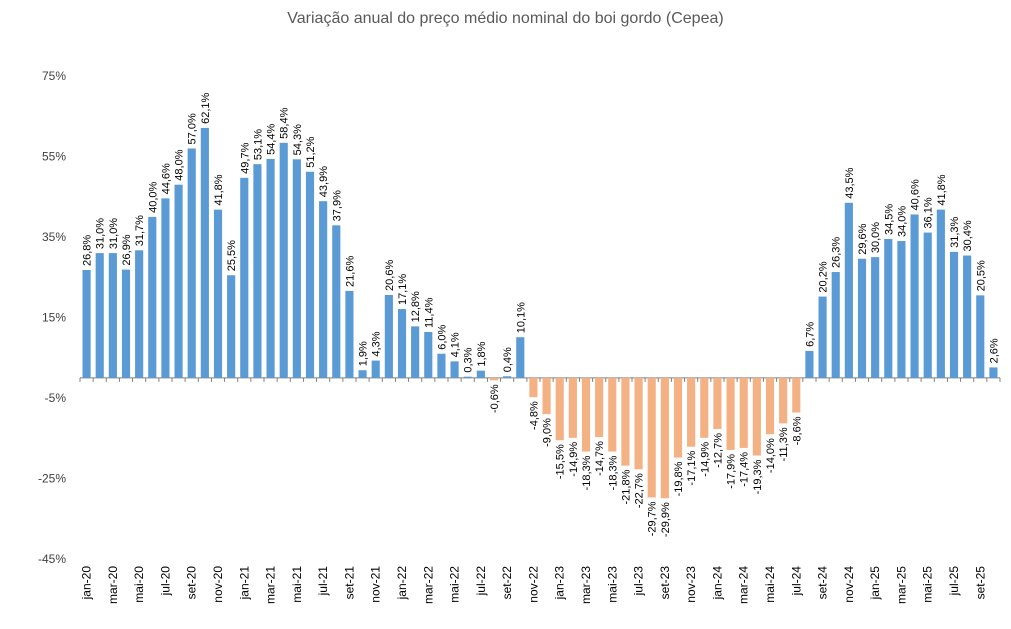 The image size is (1011, 629). Describe the element at coordinates (482, 353) in the screenshot. I see `data-label: 1,8%` at that location.